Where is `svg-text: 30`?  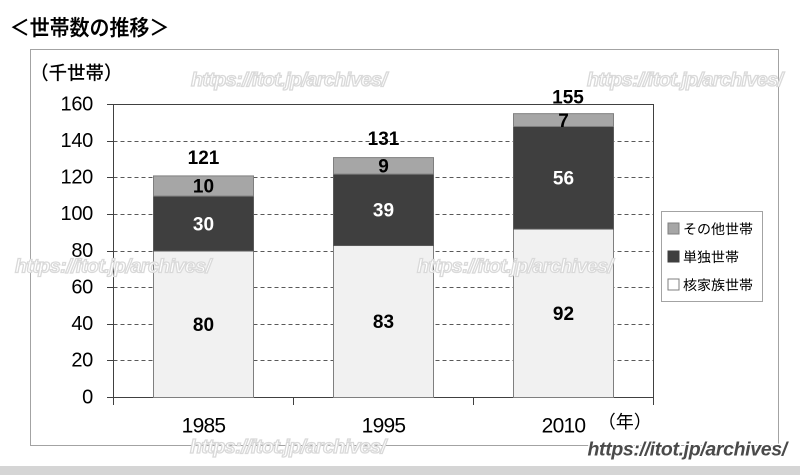 svg-text: 30 is located at coordinates (203, 224).